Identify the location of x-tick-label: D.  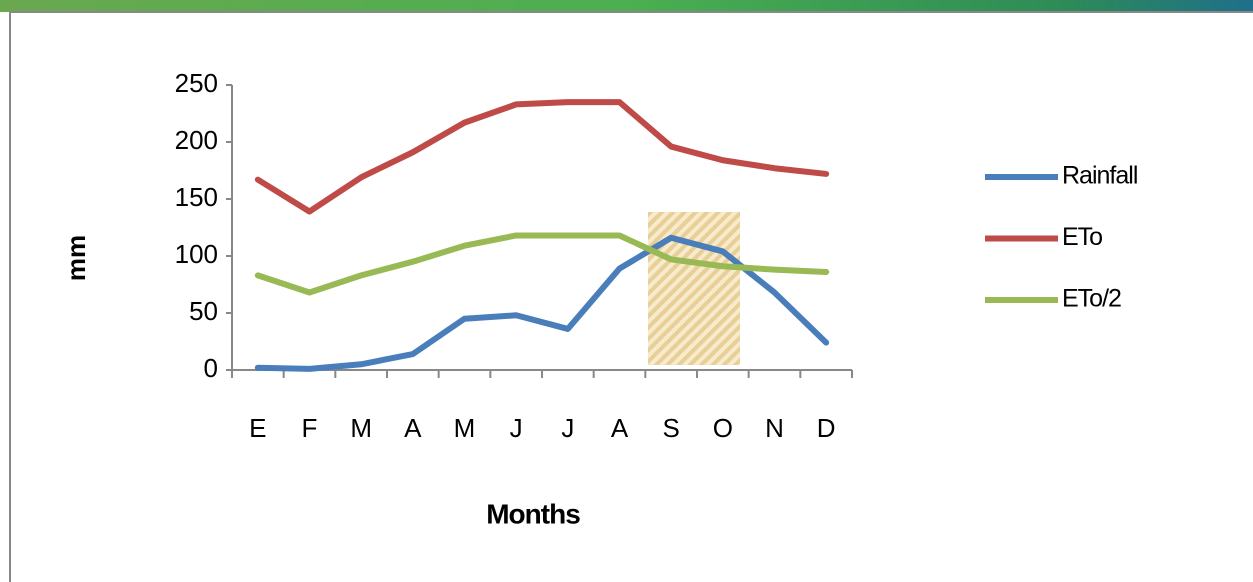
(826, 428).